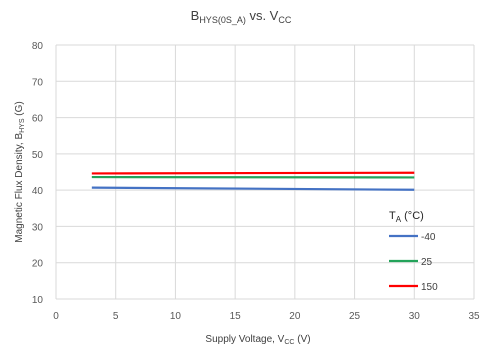  What do you see at coordinates (38, 300) in the screenshot?
I see `y-tick-label: 10` at bounding box center [38, 300].